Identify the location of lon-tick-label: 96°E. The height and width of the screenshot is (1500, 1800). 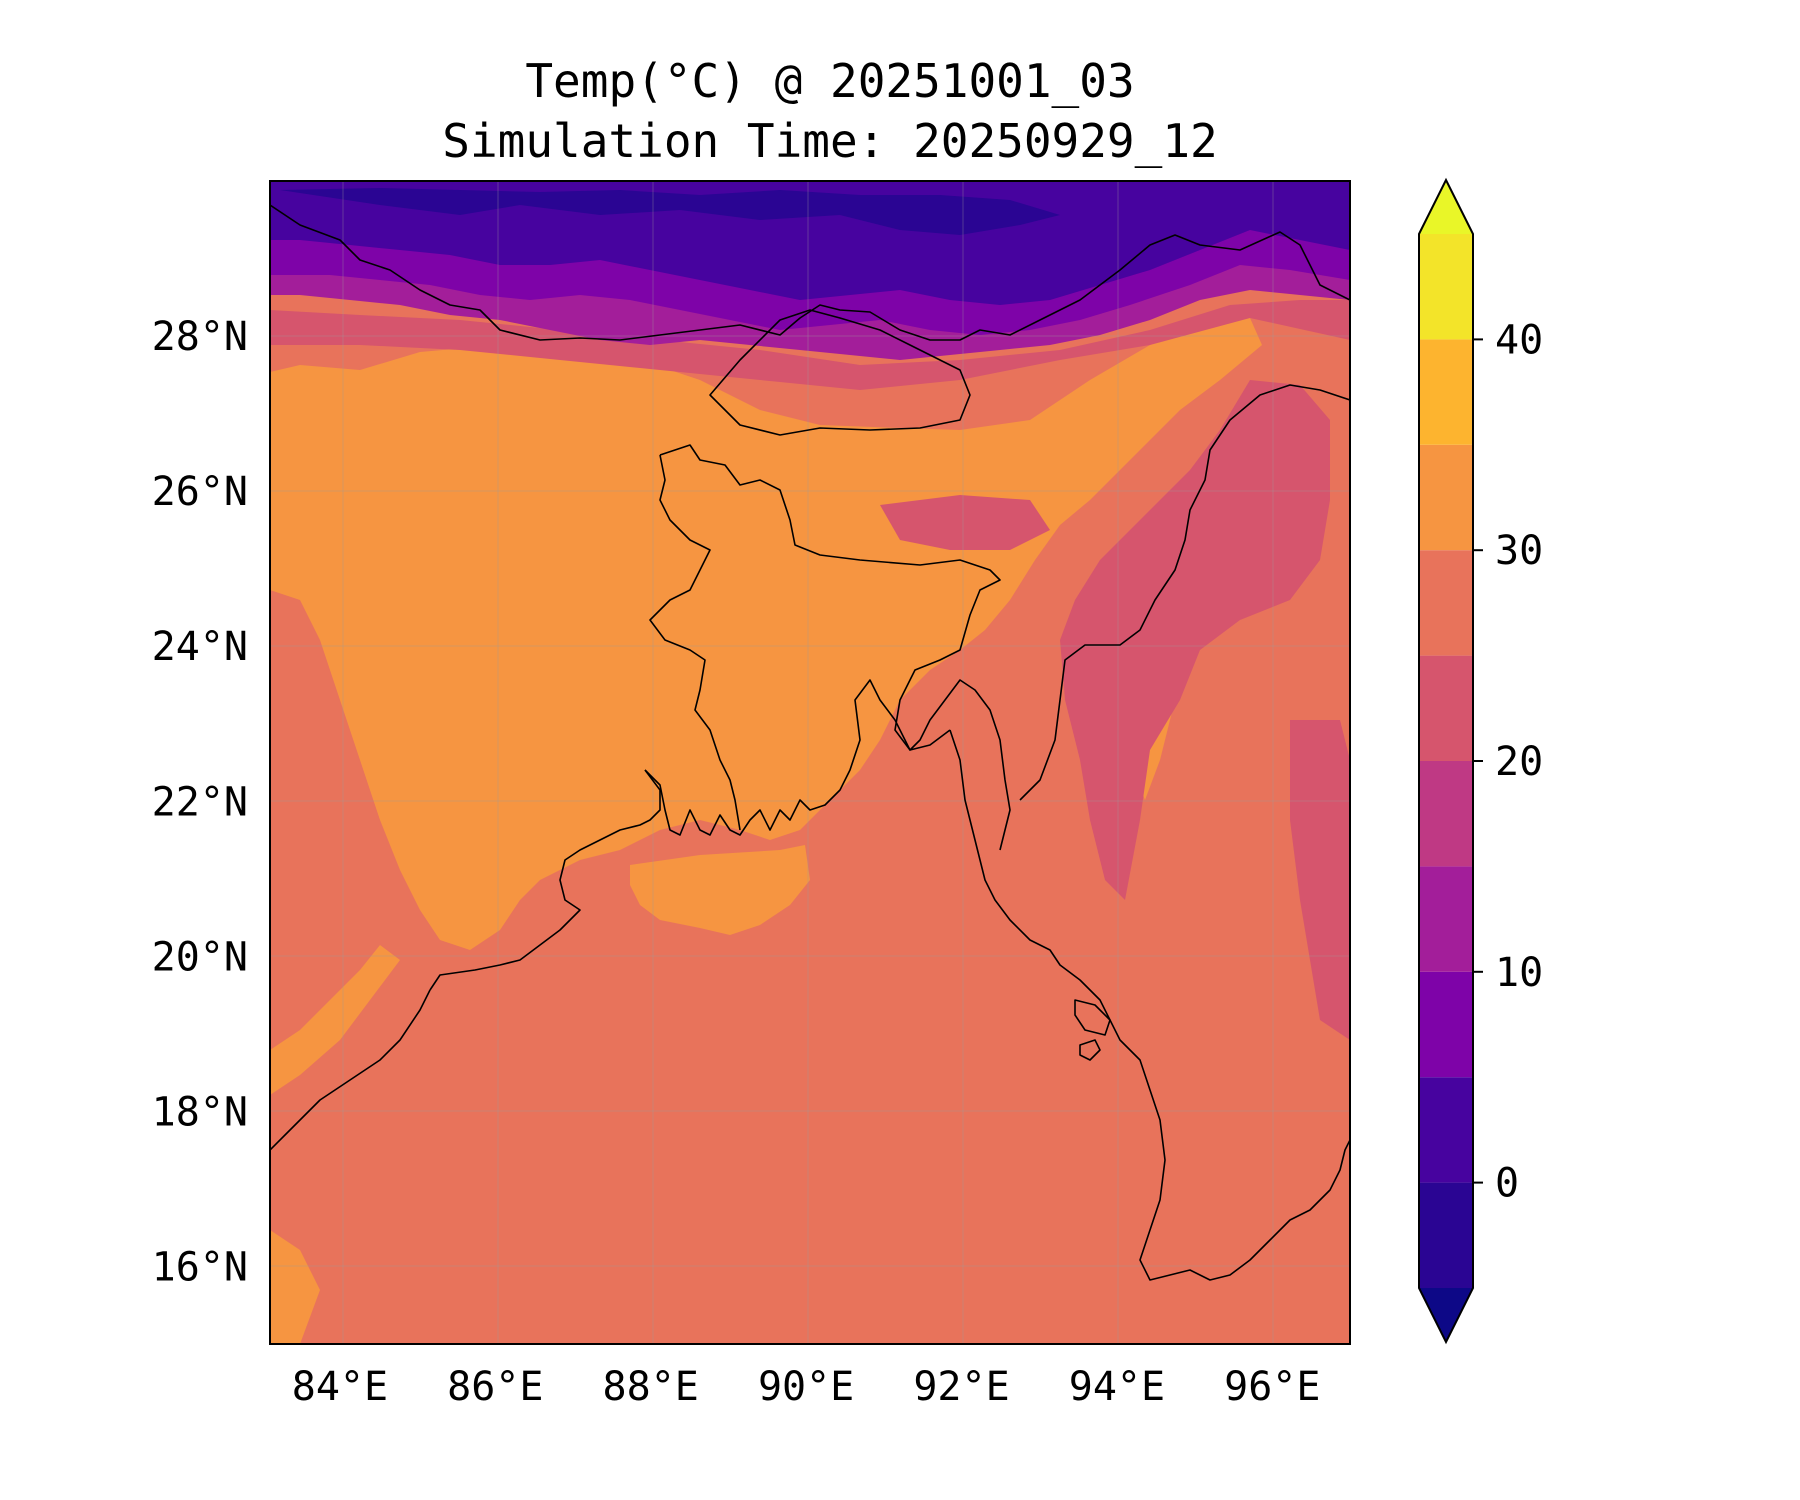
(1272, 1387).